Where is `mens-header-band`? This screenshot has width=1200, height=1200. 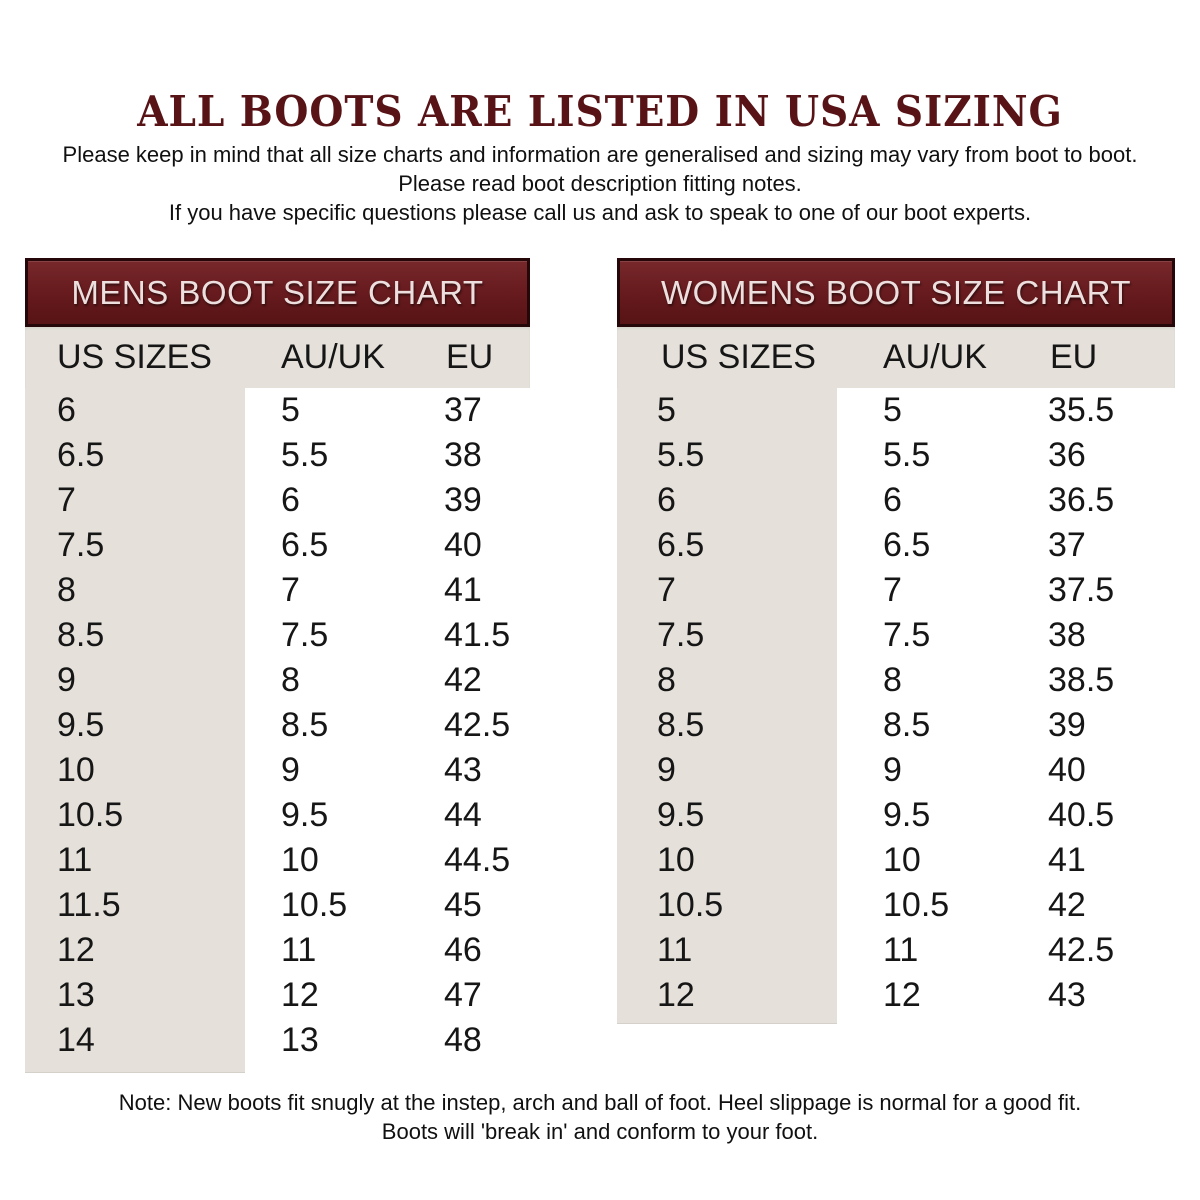 mens-header-band is located at coordinates (277, 357).